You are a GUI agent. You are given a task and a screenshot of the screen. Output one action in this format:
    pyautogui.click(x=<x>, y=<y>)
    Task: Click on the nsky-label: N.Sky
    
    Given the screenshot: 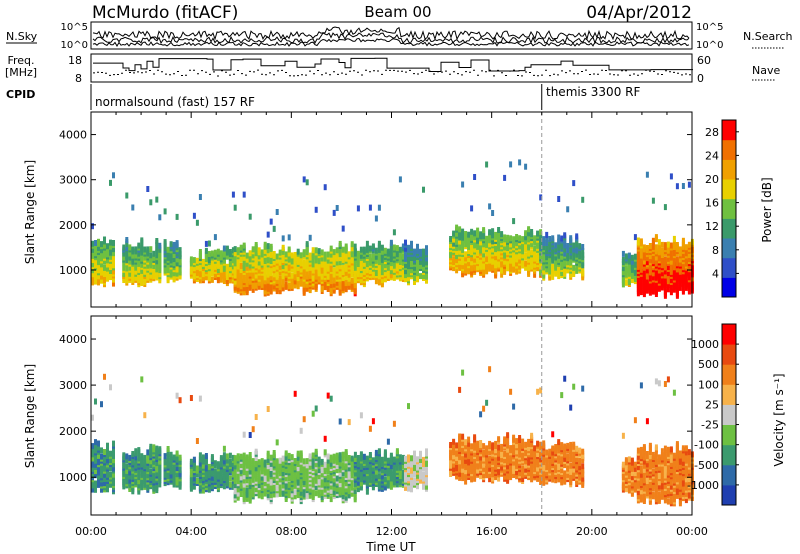 What is the action you would take?
    pyautogui.click(x=22, y=36)
    